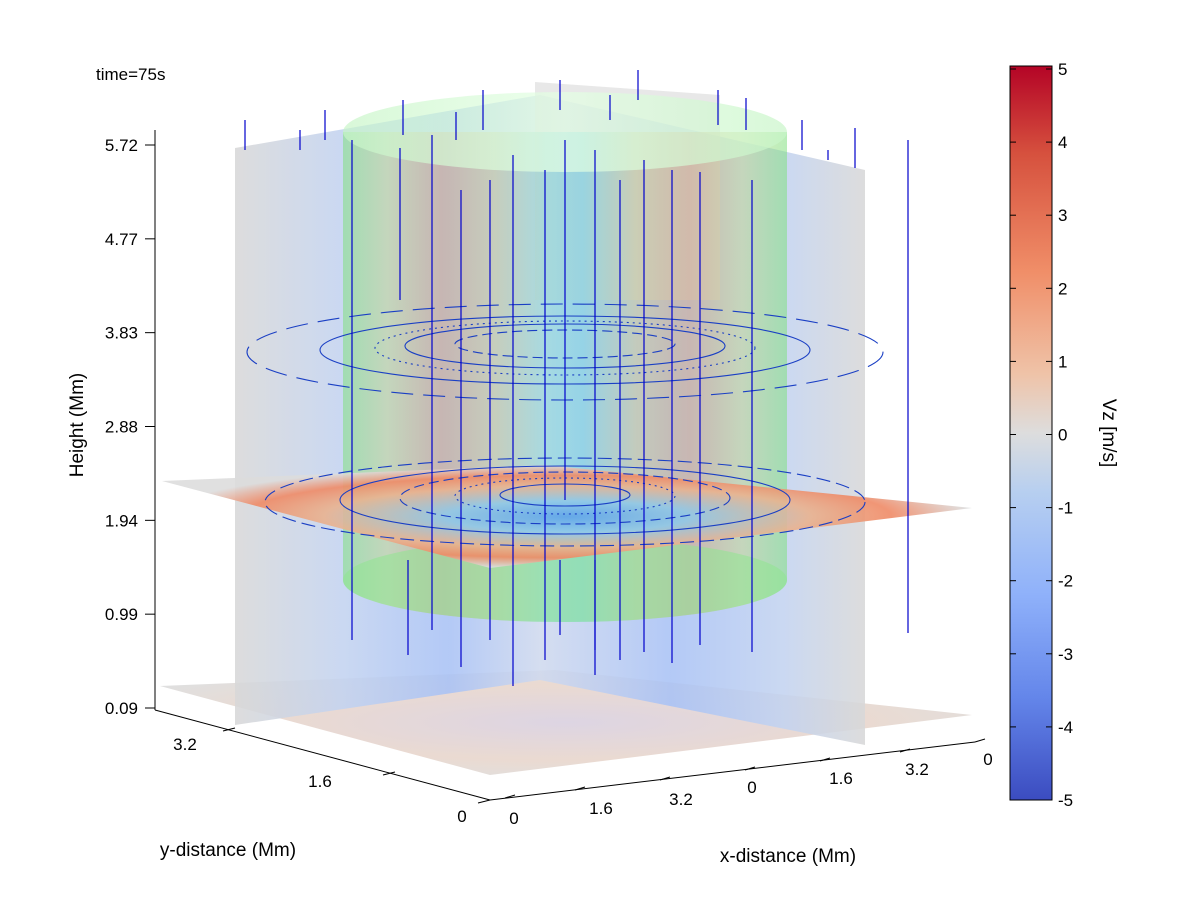  Describe the element at coordinates (322, 755) in the screenshot. I see `y-axis-line` at that location.